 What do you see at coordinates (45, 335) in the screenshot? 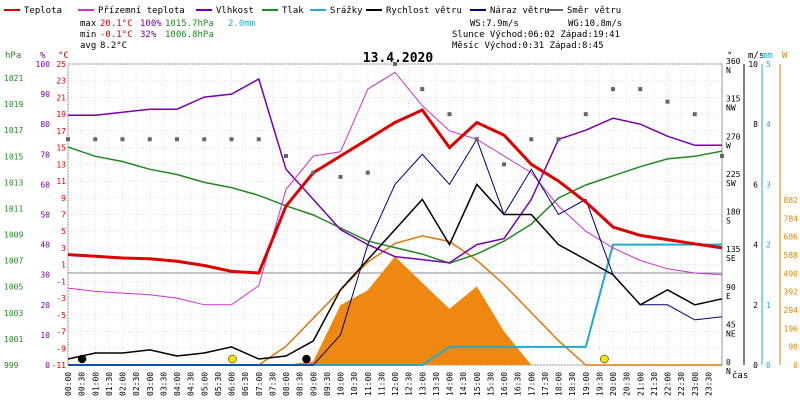
I see `pct-tick-label: 10` at bounding box center [45, 335].